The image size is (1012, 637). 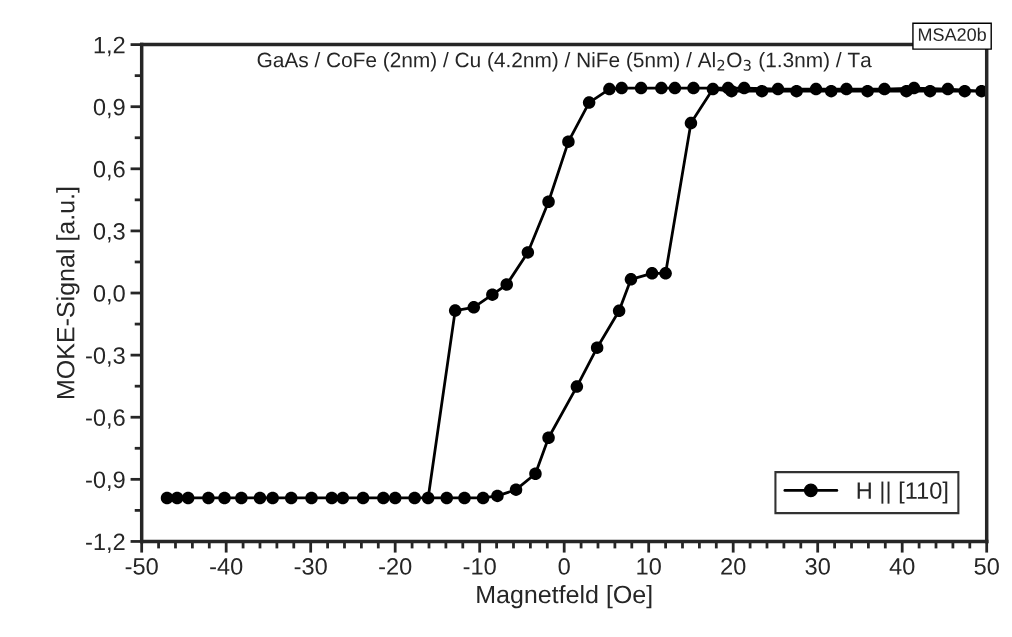 What do you see at coordinates (105, 357) in the screenshot?
I see `y-tick-label: -0,3` at bounding box center [105, 357].